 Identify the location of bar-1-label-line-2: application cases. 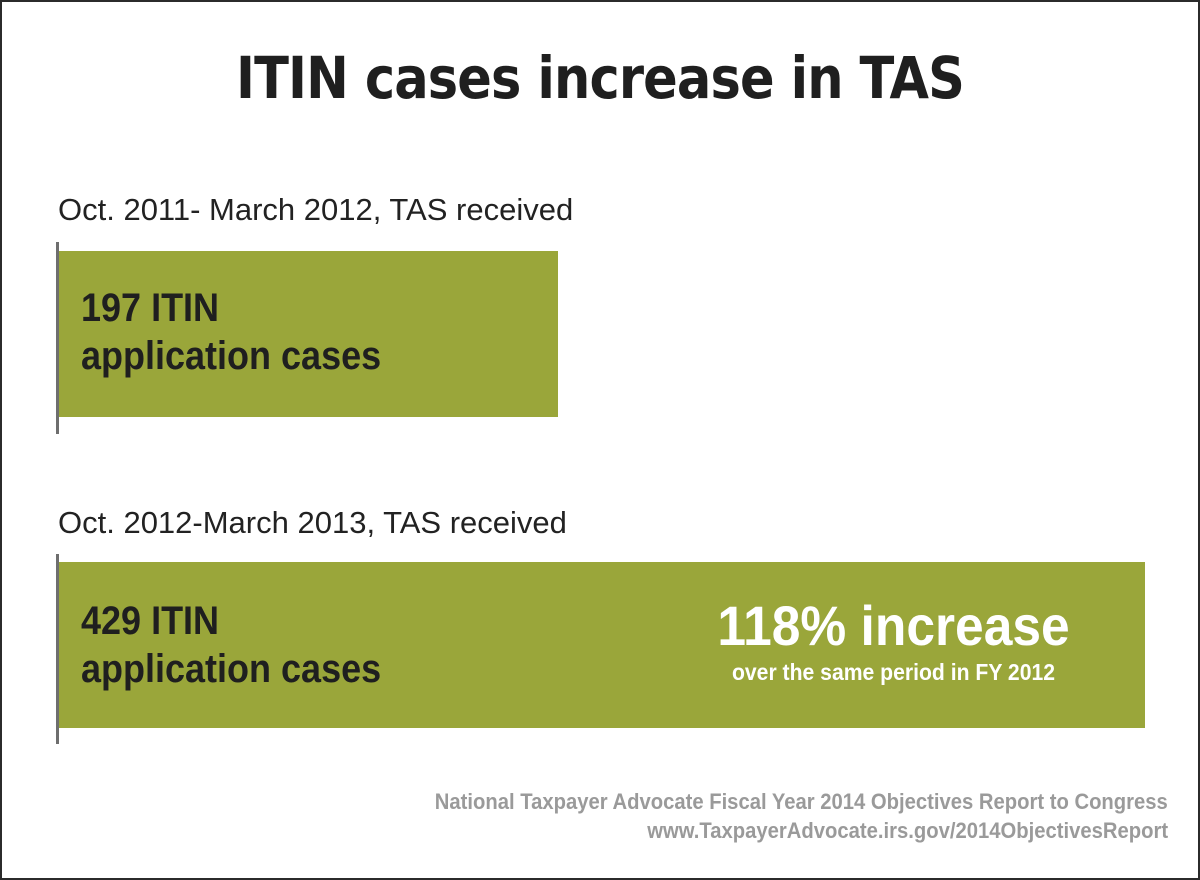
(231, 356).